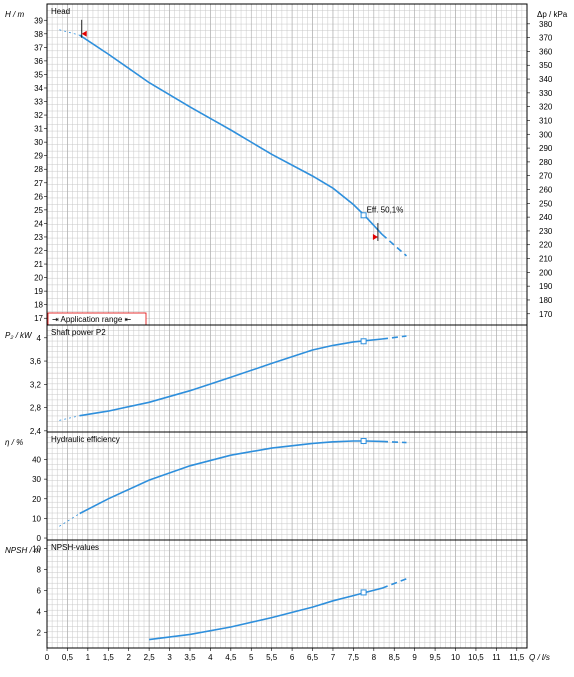 The height and width of the screenshot is (677, 574). What do you see at coordinates (39, 569) in the screenshot?
I see `y-tick-label: 8` at bounding box center [39, 569].